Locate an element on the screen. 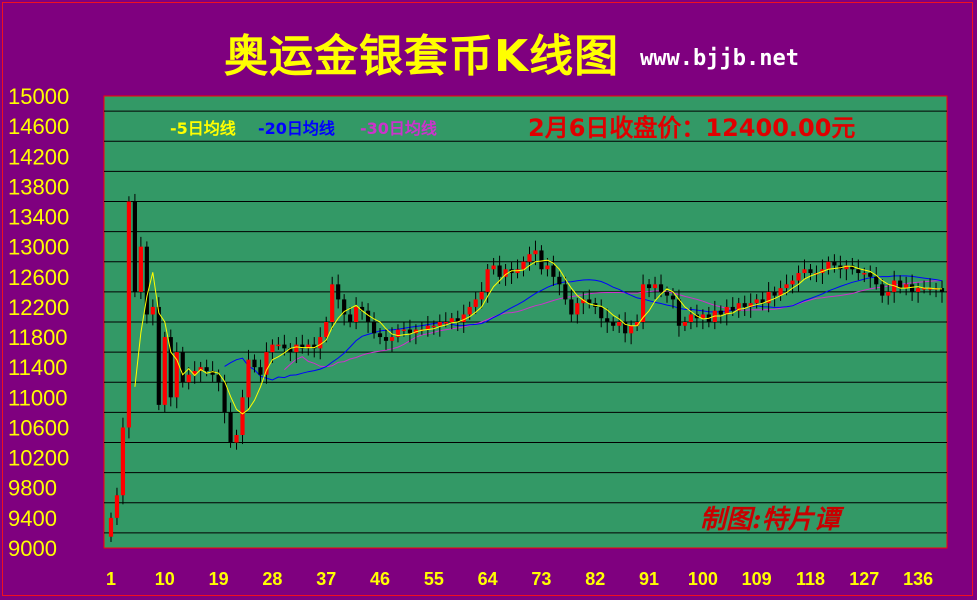  y-tick-label: 14600 is located at coordinates (38, 126).